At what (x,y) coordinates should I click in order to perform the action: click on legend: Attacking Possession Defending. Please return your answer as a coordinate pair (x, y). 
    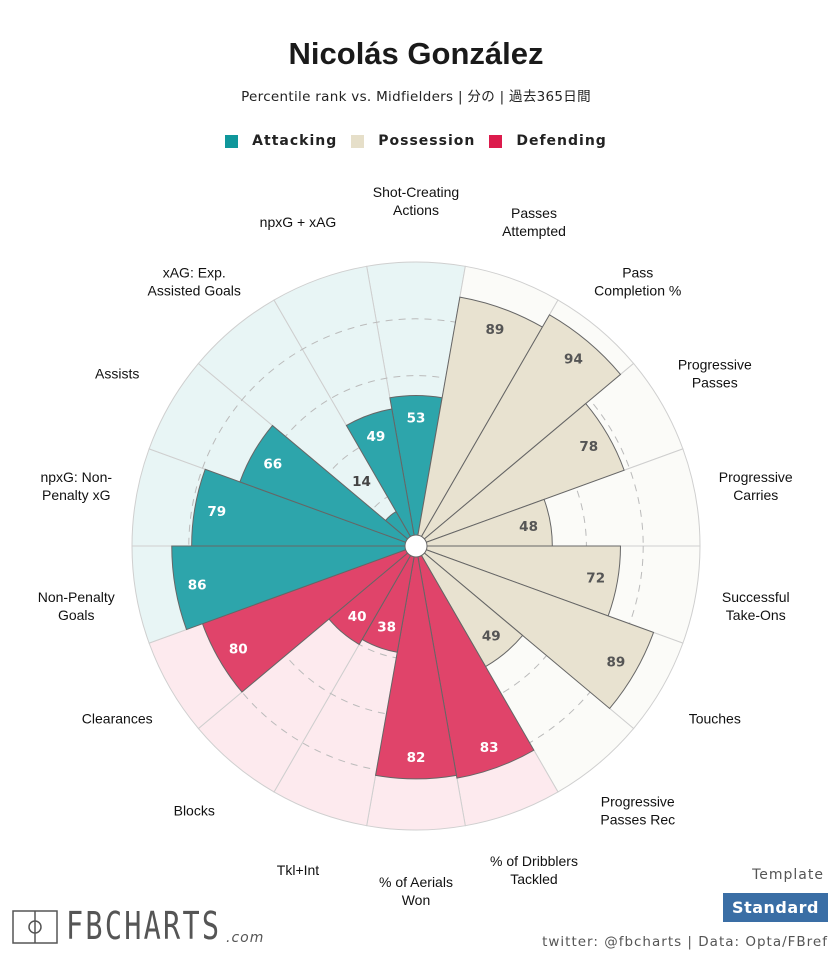
    Looking at the image, I should click on (416, 141).